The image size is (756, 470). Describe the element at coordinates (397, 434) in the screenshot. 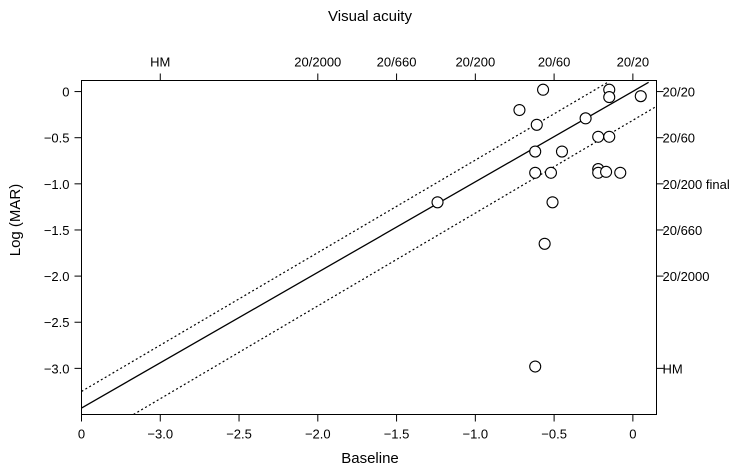

I see `x-tick-label: −1.5` at that location.